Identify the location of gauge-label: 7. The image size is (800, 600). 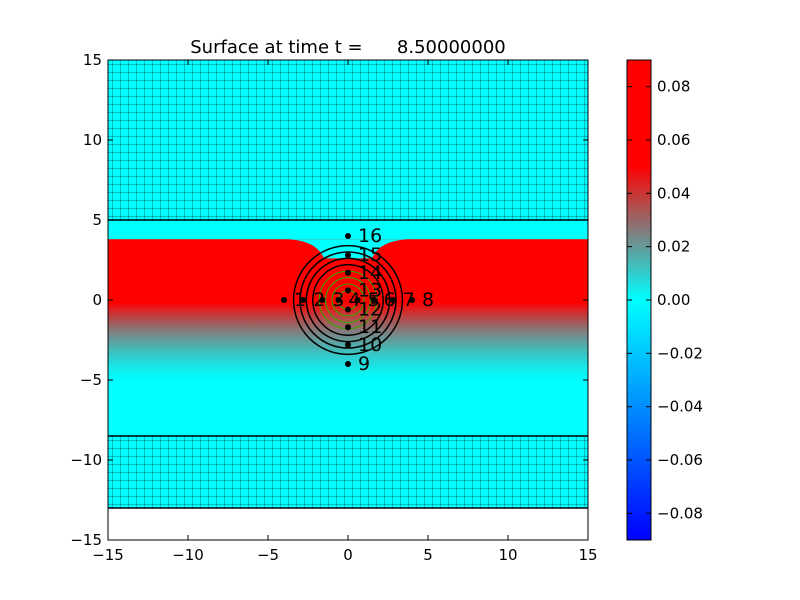
(409, 300).